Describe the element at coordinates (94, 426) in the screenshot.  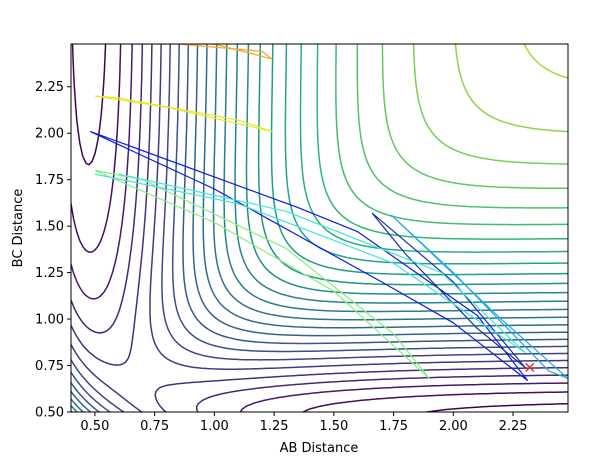
I see `x-tick-label: 0.50` at that location.